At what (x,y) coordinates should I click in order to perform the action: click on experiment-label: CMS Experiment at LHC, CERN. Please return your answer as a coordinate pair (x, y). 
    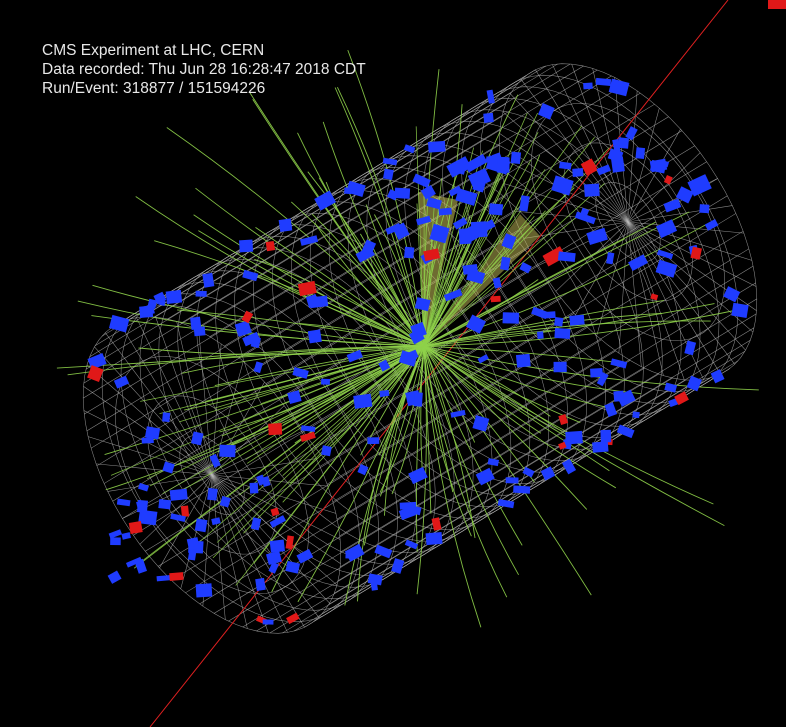
    Looking at the image, I should click on (153, 50).